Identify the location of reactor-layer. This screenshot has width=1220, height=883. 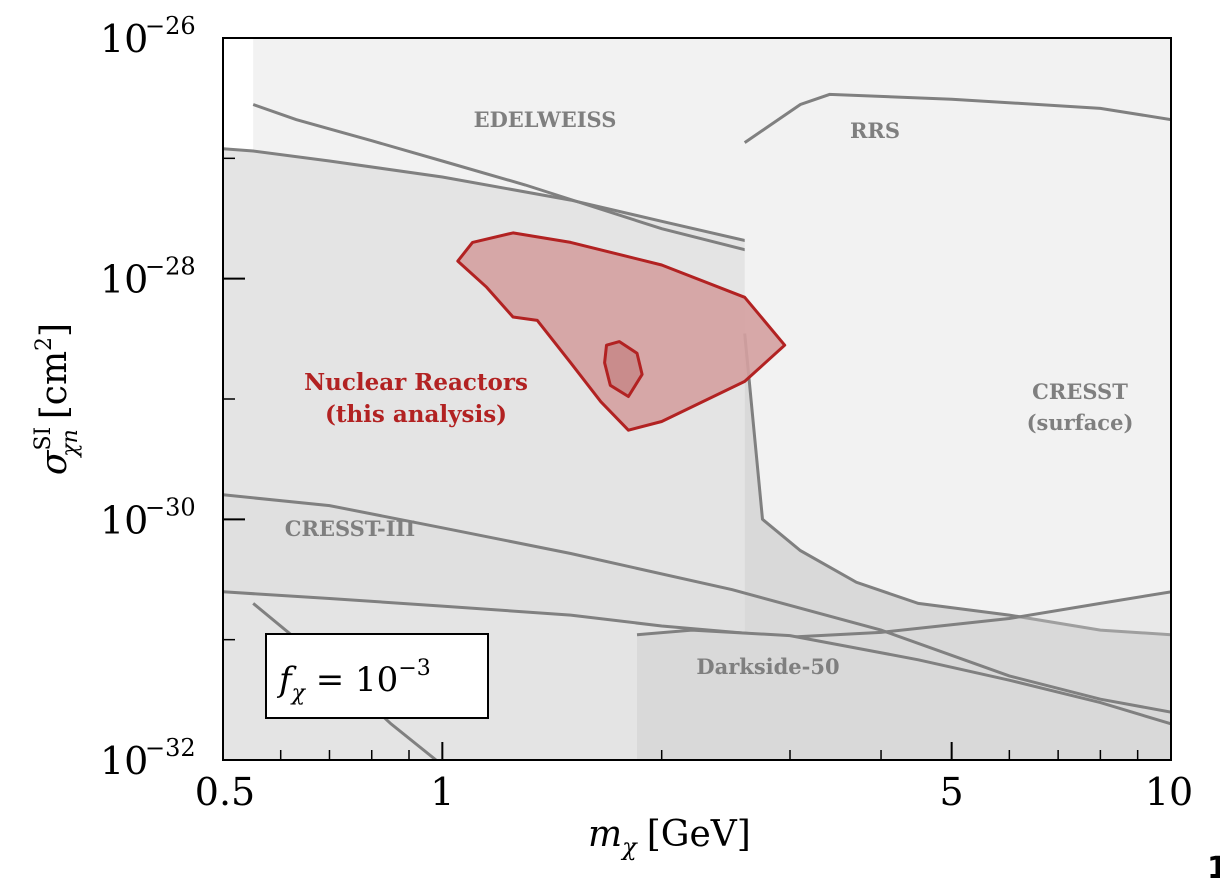
(621, 331).